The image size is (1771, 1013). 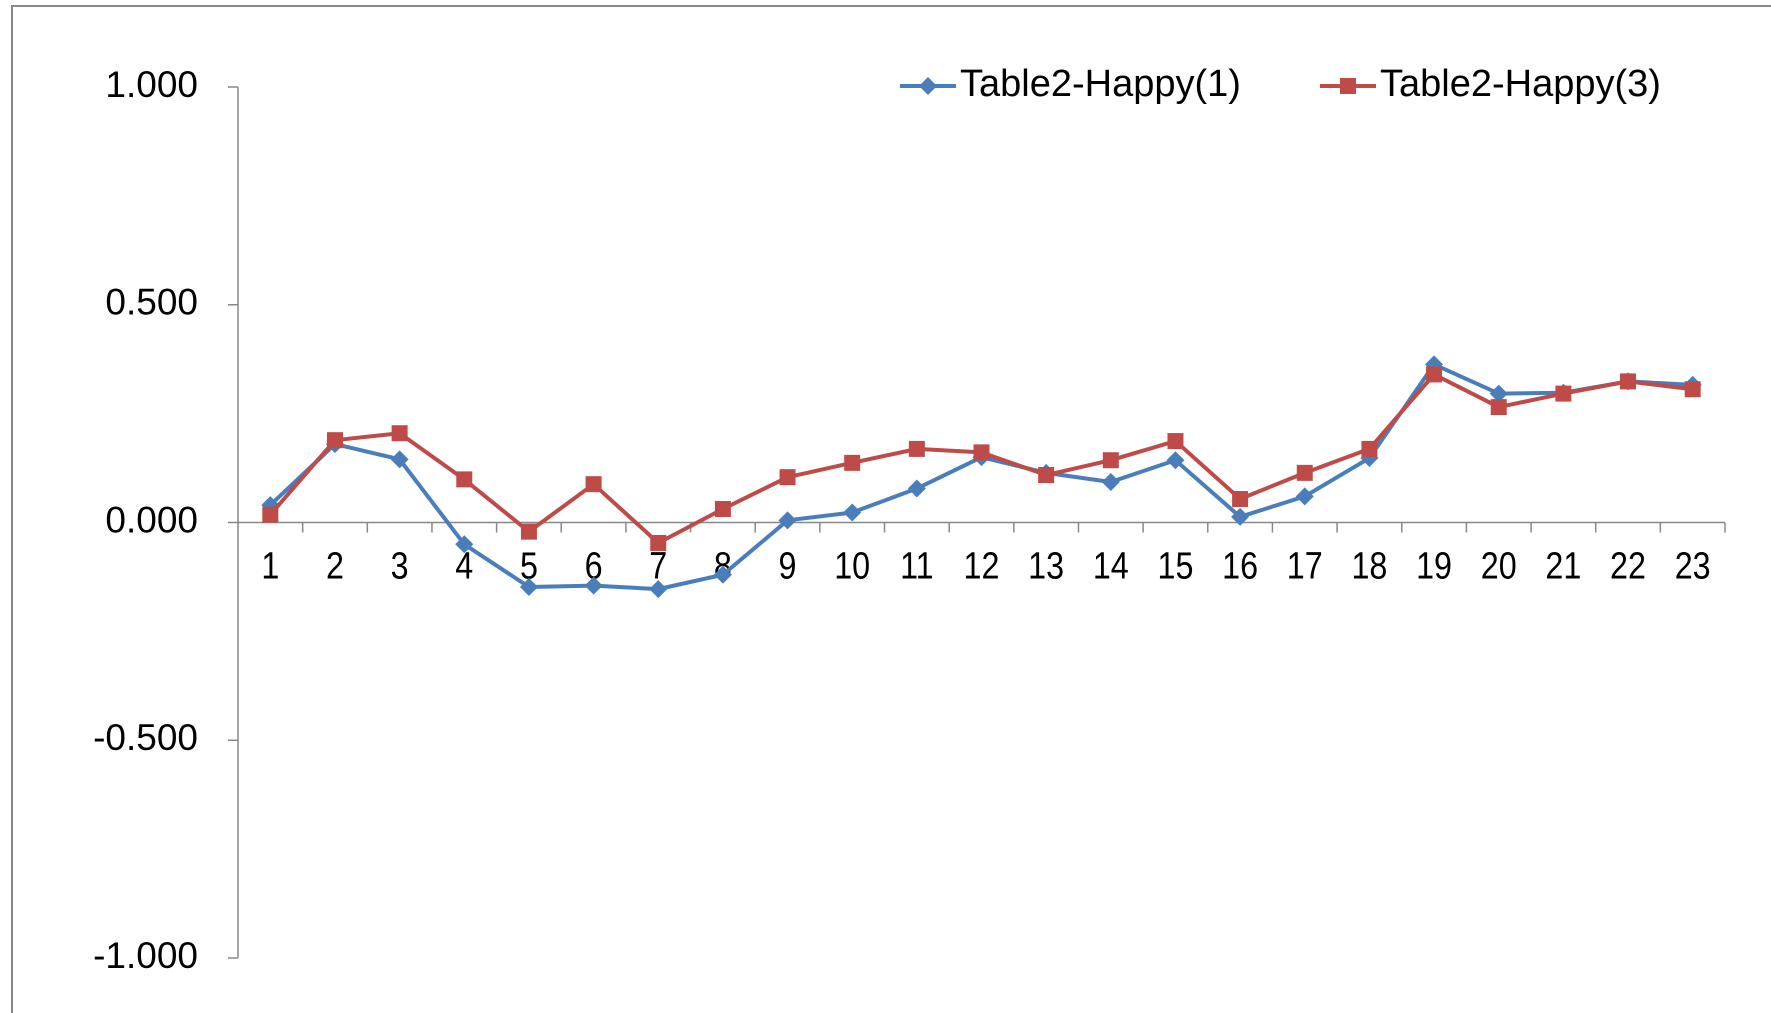 I want to click on x-tick-label: 9, so click(x=788, y=566).